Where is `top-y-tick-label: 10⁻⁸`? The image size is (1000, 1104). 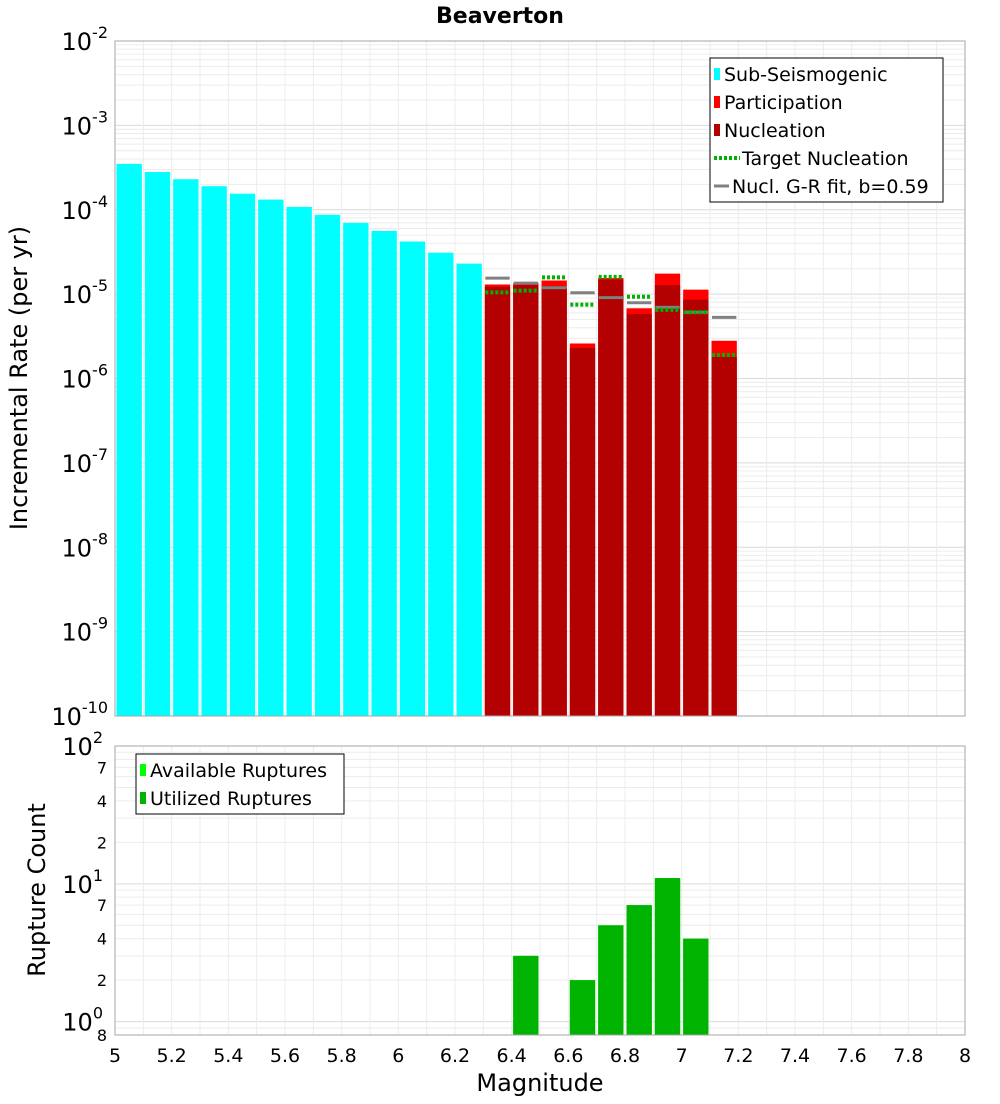
top-y-tick-label: 10⁻⁸ is located at coordinates (85, 545).